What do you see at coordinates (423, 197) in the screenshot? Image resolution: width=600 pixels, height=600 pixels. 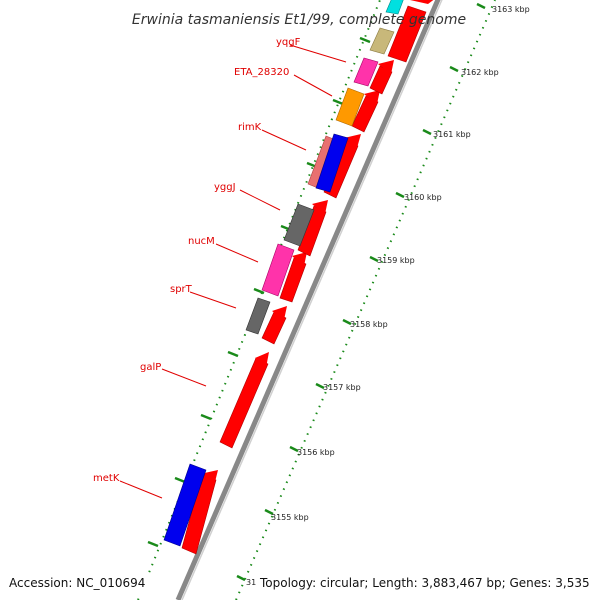 I see `kbp-label-3160: 3160 kbp` at bounding box center [423, 197].